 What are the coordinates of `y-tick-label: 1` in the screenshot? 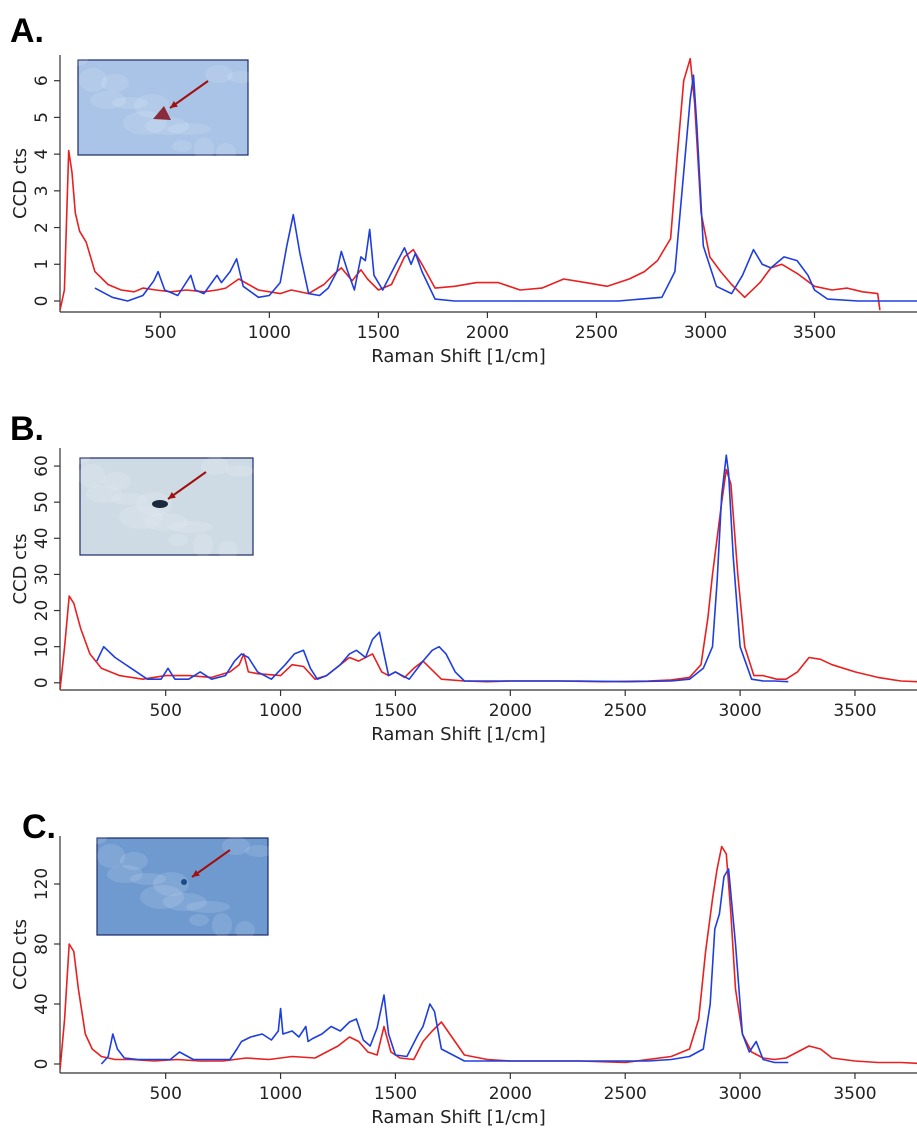 It's located at (42, 264).